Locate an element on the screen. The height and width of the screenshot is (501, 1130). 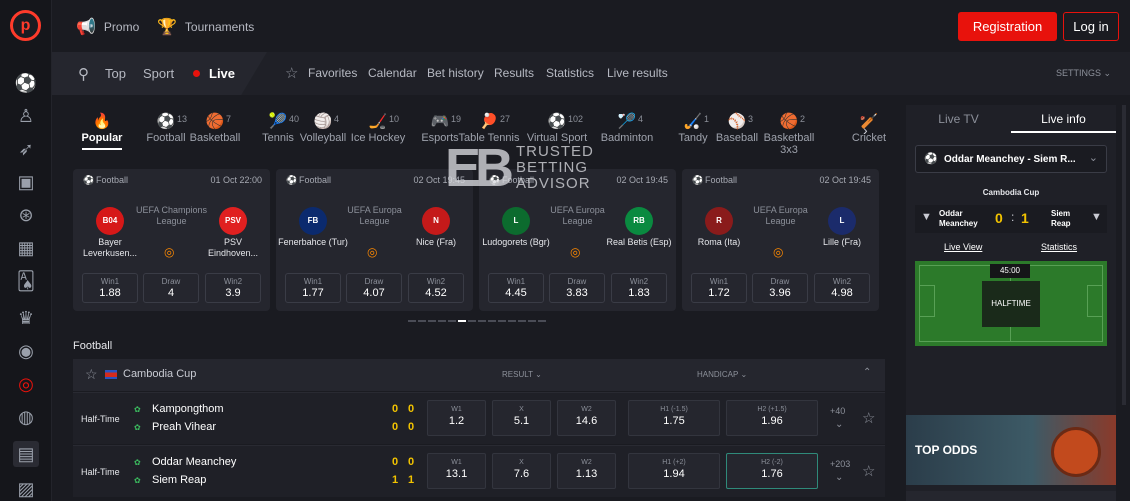
odd-w1: W1 13.1 is located at coordinates (456, 471).